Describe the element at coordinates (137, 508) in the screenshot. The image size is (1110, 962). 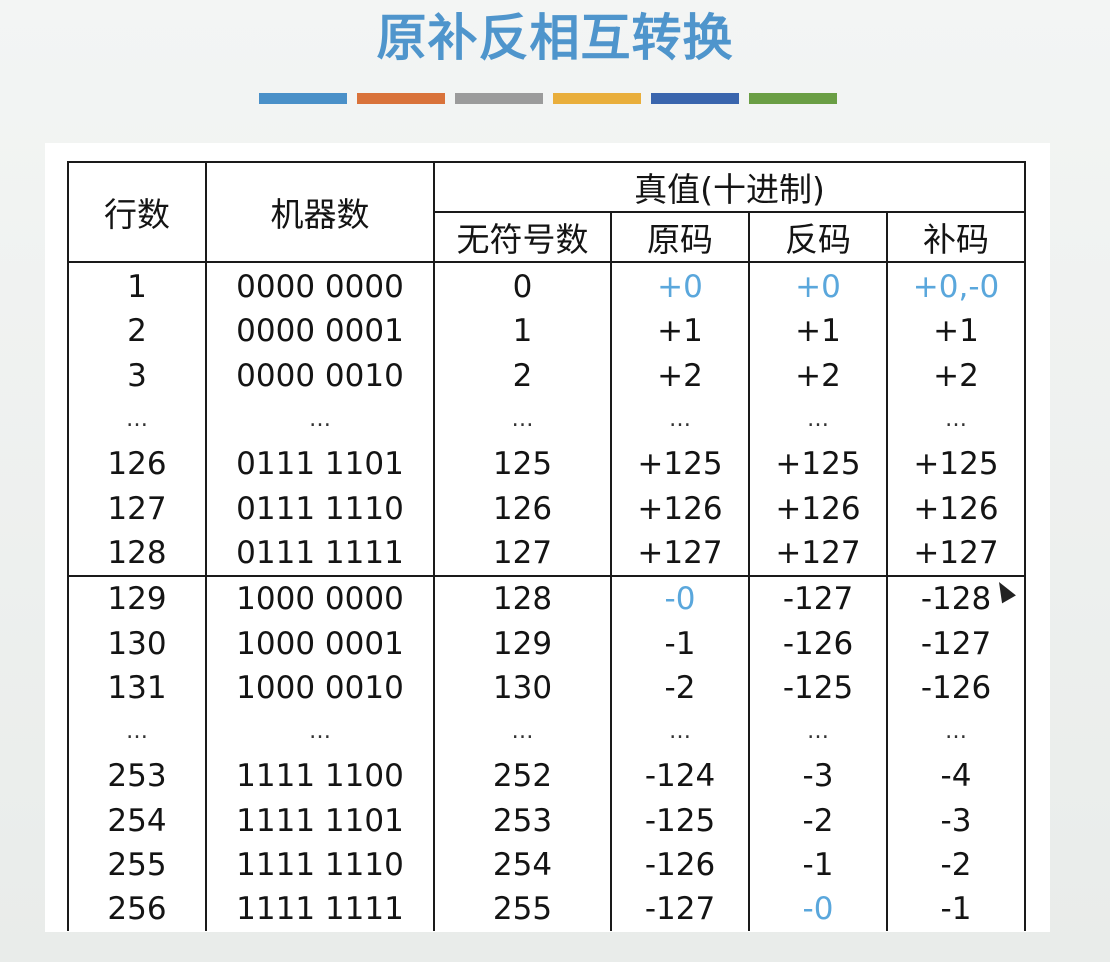
I see `cell-row-number: 127` at that location.